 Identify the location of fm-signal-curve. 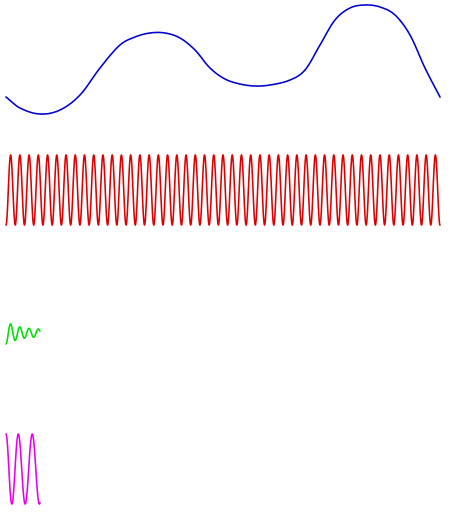
(23, 469).